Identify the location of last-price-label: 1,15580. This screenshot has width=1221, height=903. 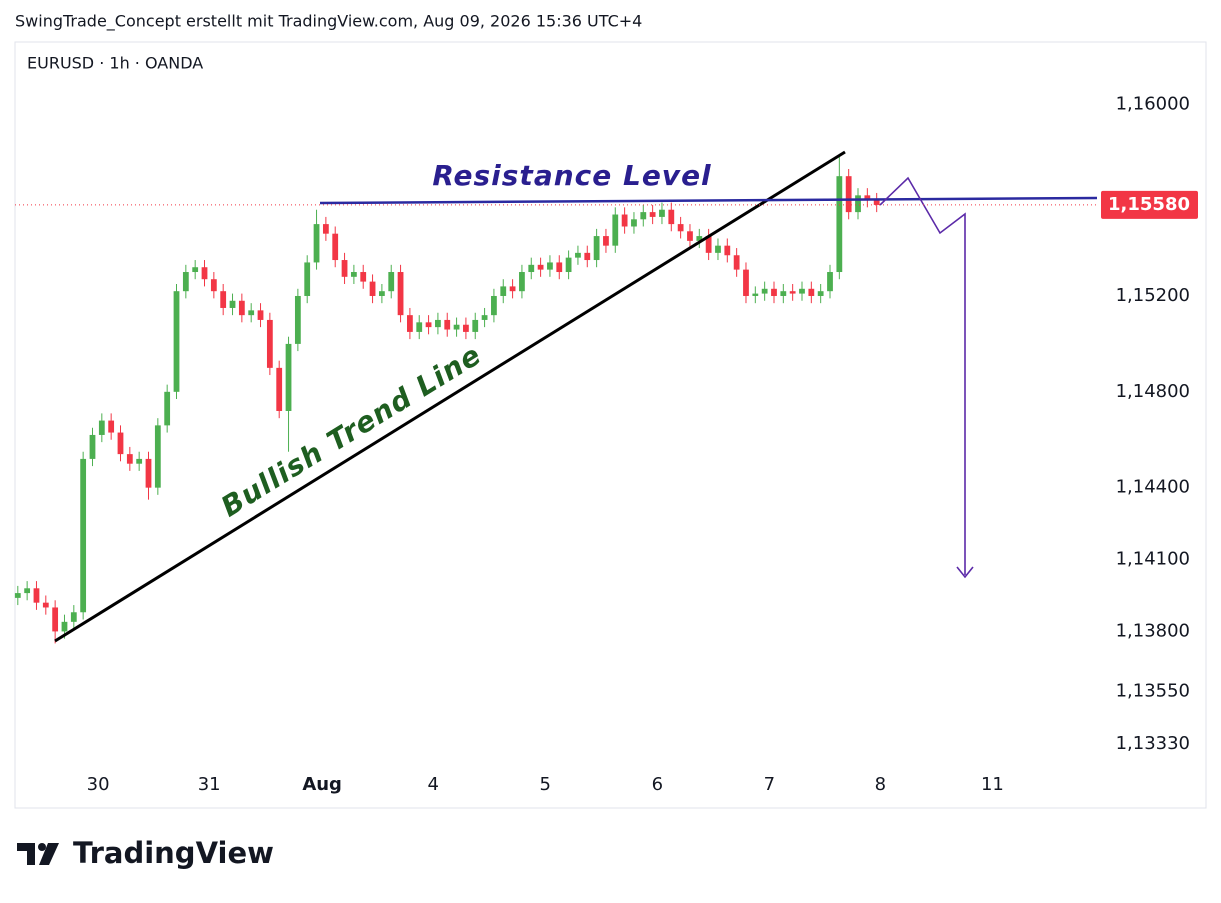
(1149, 204).